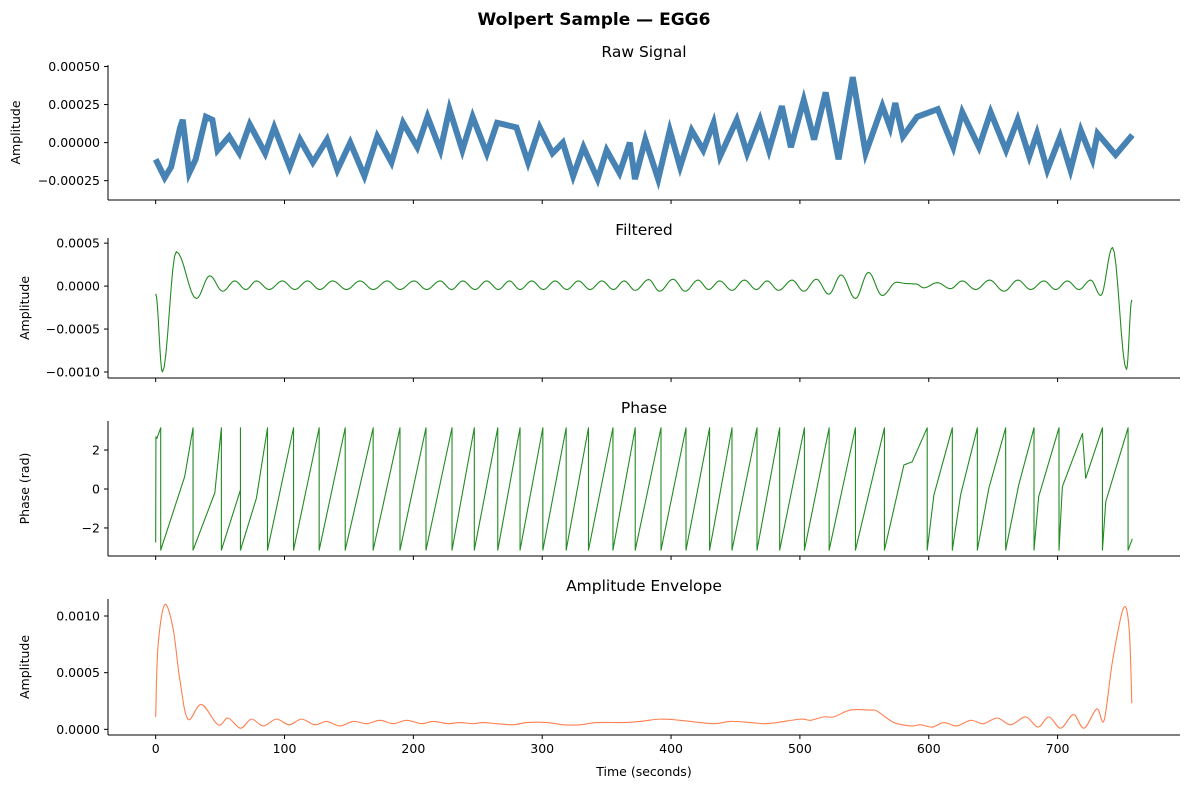 The height and width of the screenshot is (792, 1189). I want to click on subplot-title: Amplitude Envelope, so click(644, 586).